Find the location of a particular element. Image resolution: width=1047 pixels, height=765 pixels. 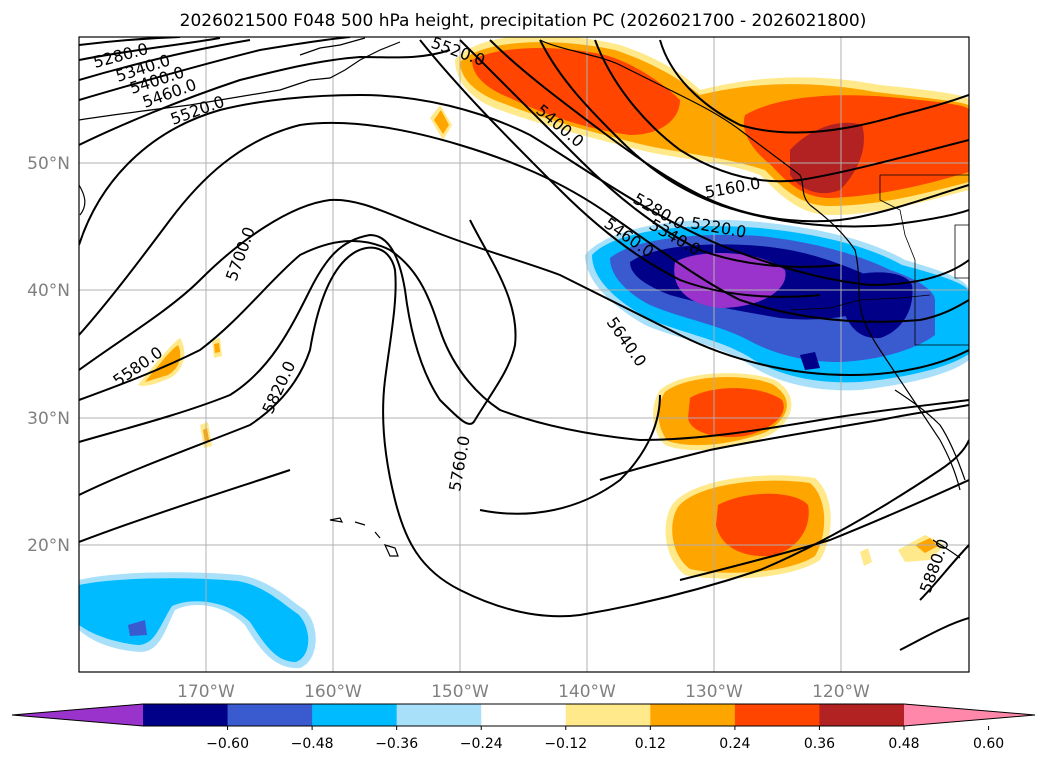

lat-tick-label: 40°N is located at coordinates (48, 291).